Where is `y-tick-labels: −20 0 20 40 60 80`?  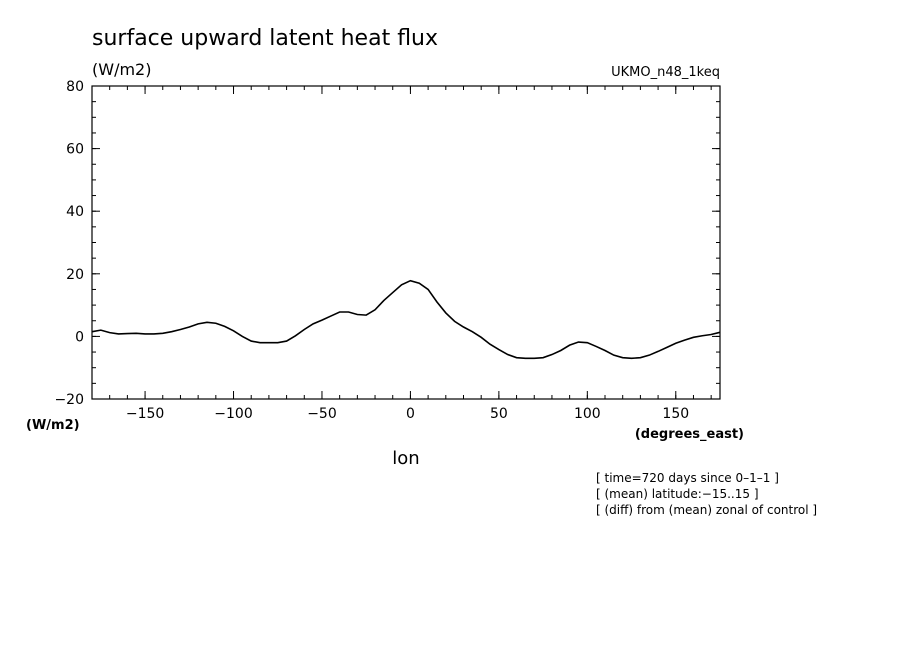
y-tick-labels: −20 0 20 40 60 80 is located at coordinates (69, 243).